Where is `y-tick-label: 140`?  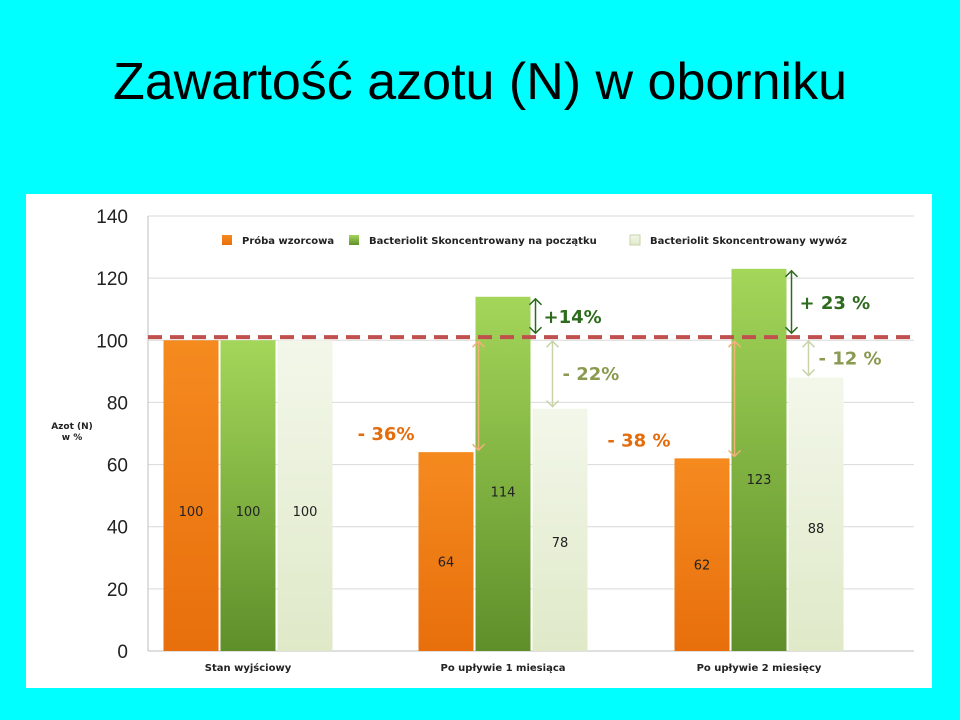
y-tick-label: 140 is located at coordinates (112, 217).